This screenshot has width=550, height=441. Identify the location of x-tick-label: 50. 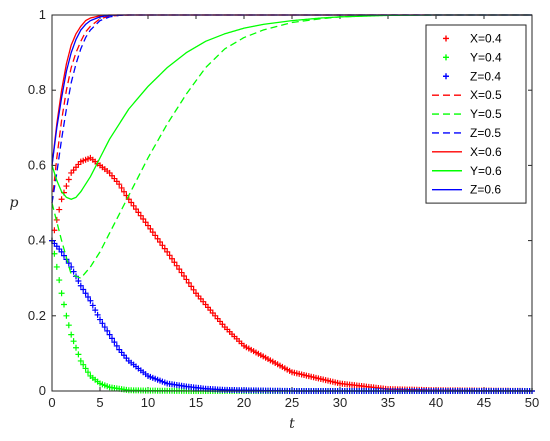
(532, 402).